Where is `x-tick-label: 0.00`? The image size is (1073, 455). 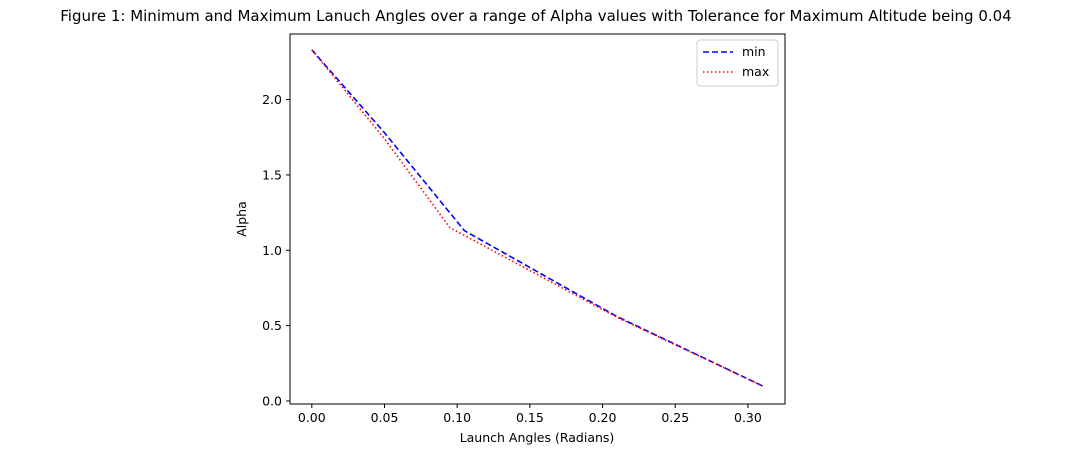
x-tick-label: 0.00 is located at coordinates (312, 417).